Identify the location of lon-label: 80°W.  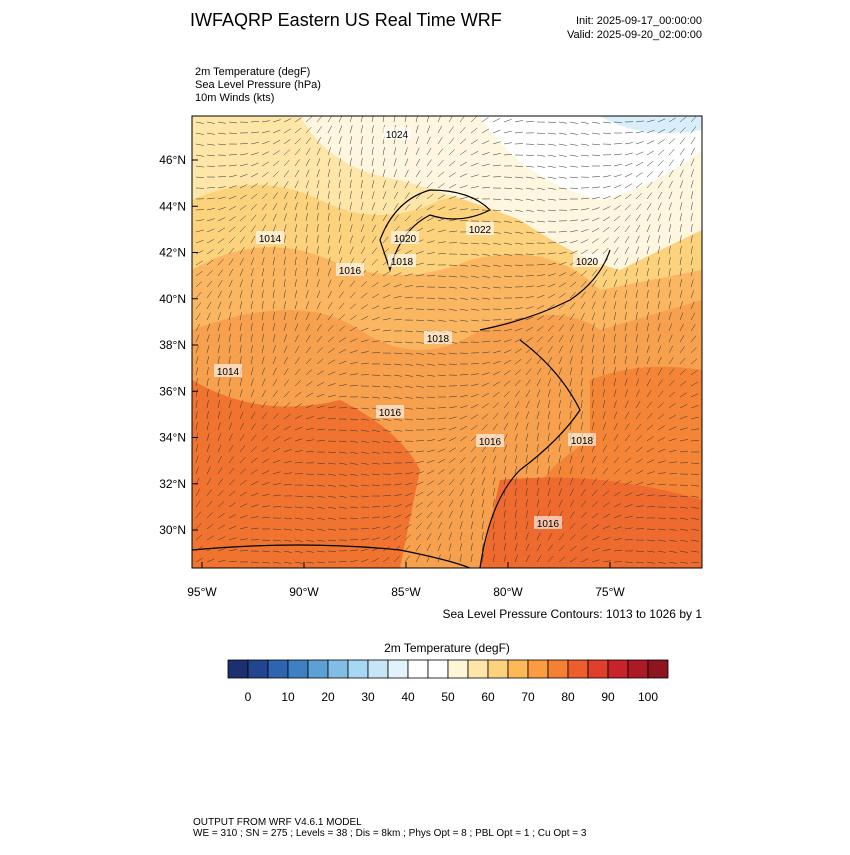
(508, 592).